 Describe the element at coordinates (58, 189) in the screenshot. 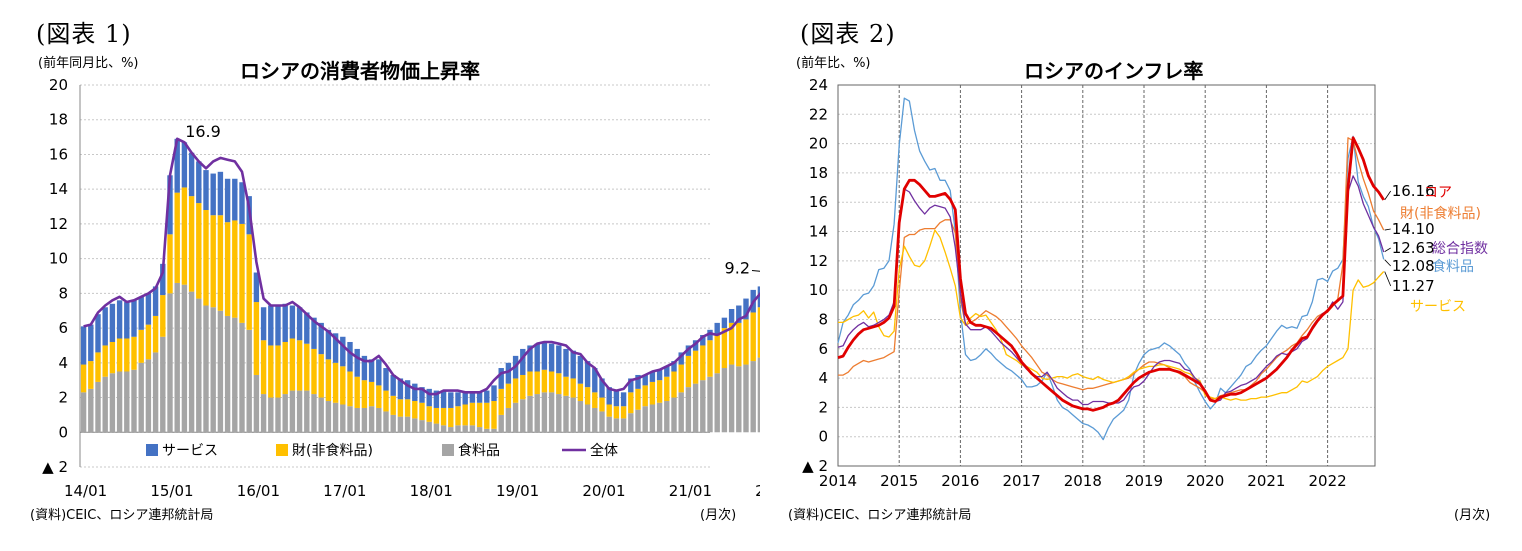

I see `y-tick-label: 14` at that location.